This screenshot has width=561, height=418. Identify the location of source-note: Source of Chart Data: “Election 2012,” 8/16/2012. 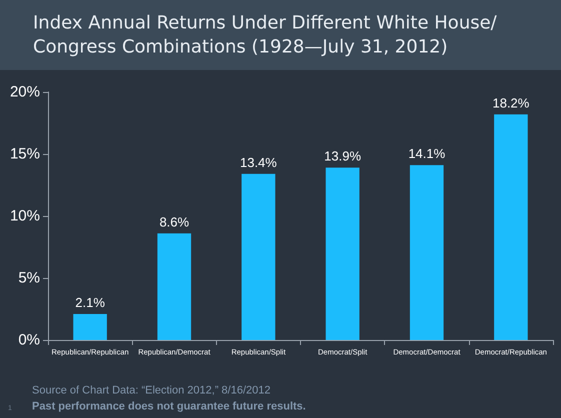
(151, 390).